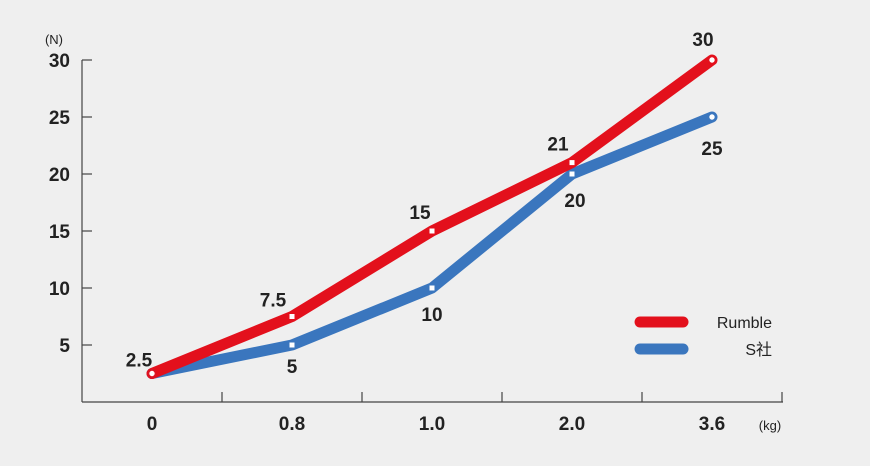  What do you see at coordinates (59, 175) in the screenshot?
I see `y-tick-label: 20` at bounding box center [59, 175].